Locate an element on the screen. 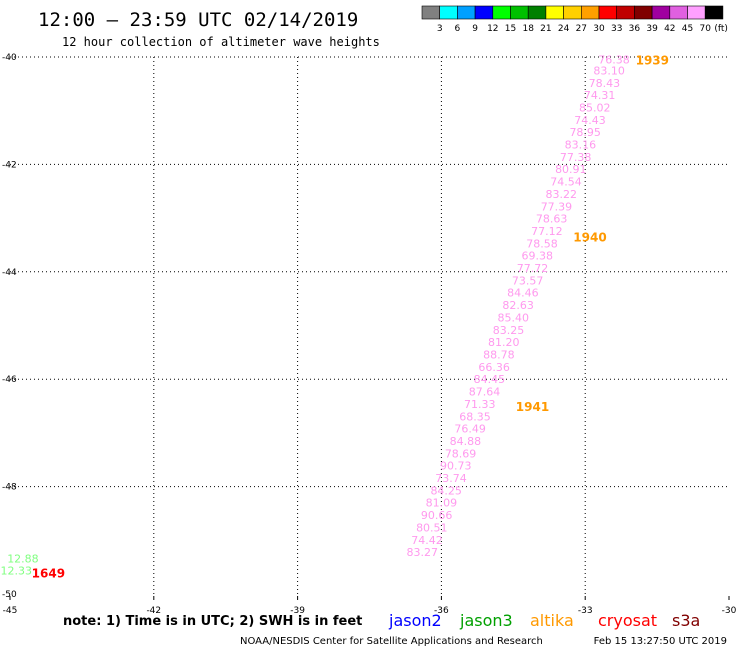 This screenshot has height=650, width=740. wave-height-label: 12.88 is located at coordinates (23, 559).